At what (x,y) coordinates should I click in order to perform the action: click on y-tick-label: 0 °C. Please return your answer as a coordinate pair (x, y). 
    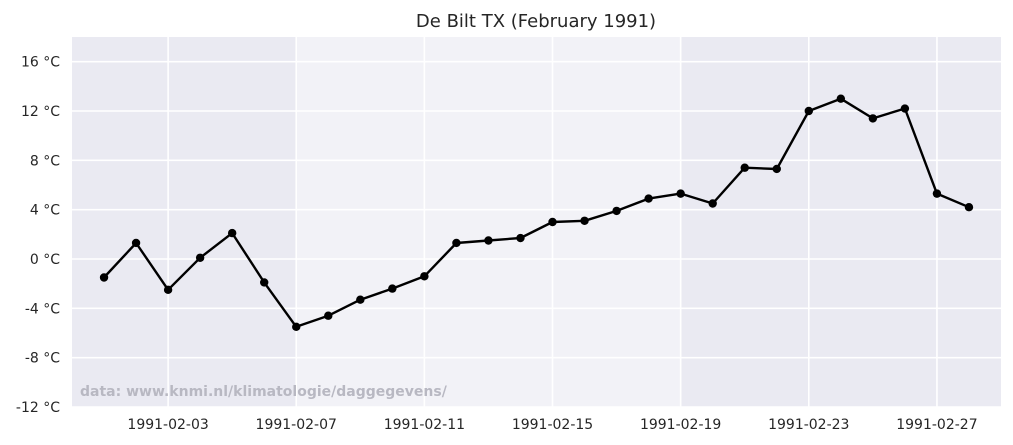
    Looking at the image, I should click on (45, 260).